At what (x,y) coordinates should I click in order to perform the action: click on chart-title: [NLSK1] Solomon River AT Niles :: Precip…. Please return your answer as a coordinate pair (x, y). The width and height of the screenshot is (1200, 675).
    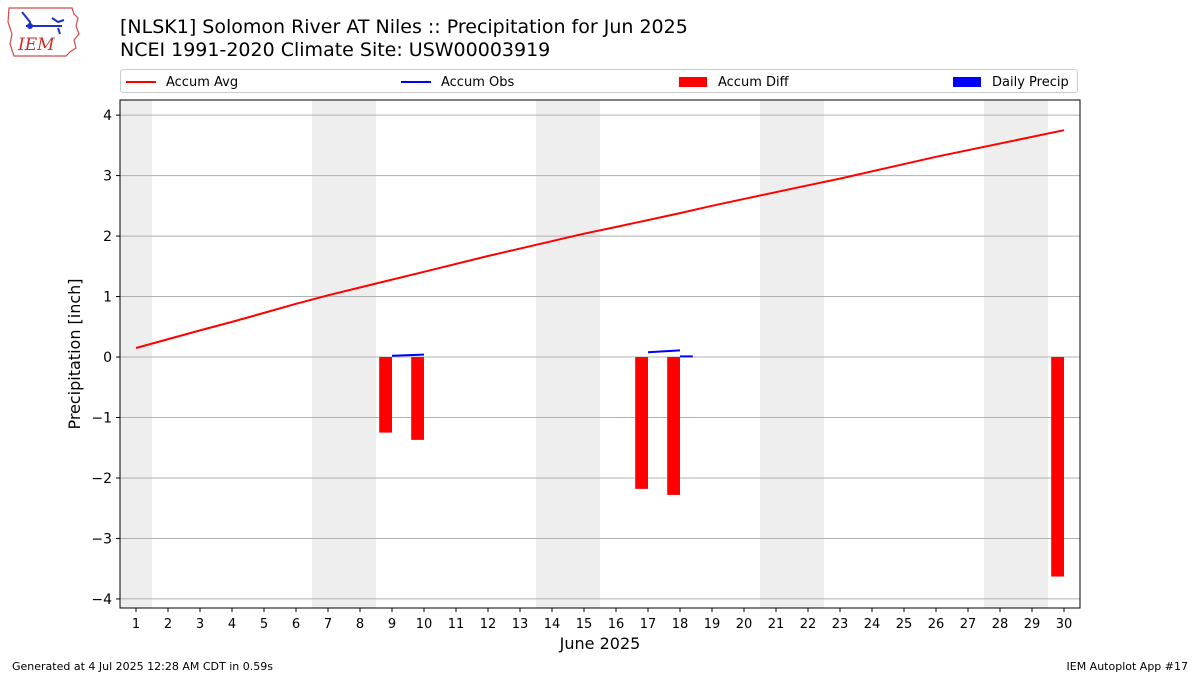
    Looking at the image, I should click on (404, 27).